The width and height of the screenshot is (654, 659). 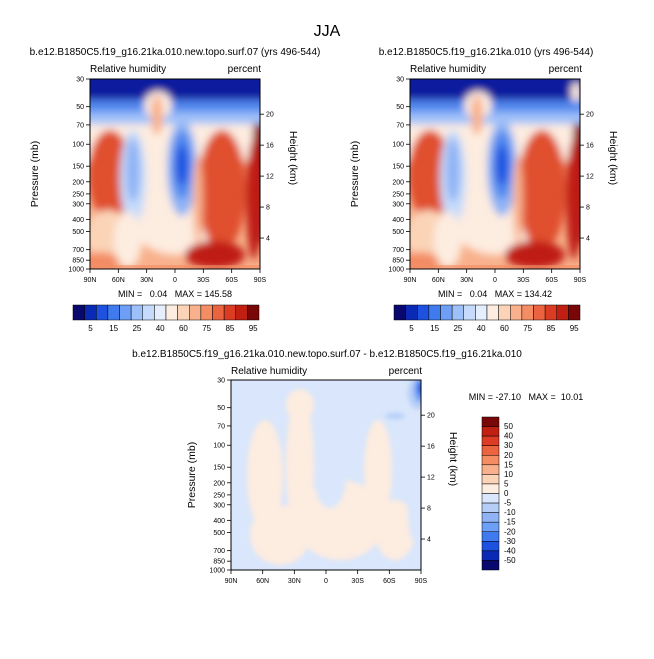 I want to click on y-tick-label: 30, so click(x=221, y=381).